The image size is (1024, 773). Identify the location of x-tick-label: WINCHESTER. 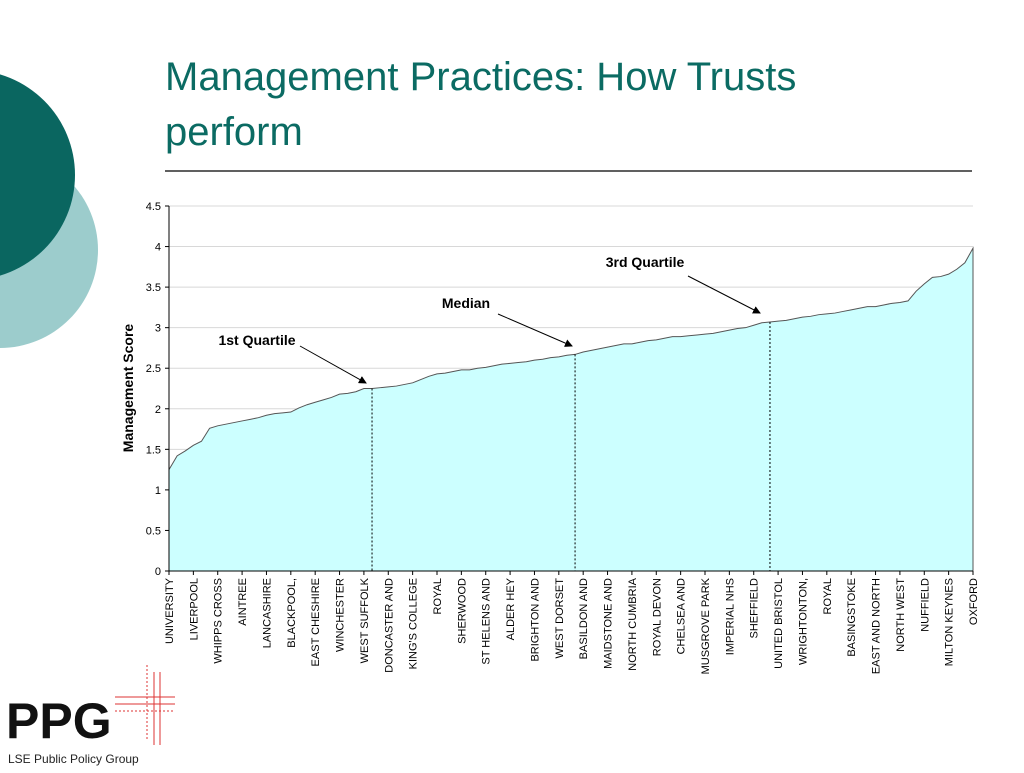
(341, 615).